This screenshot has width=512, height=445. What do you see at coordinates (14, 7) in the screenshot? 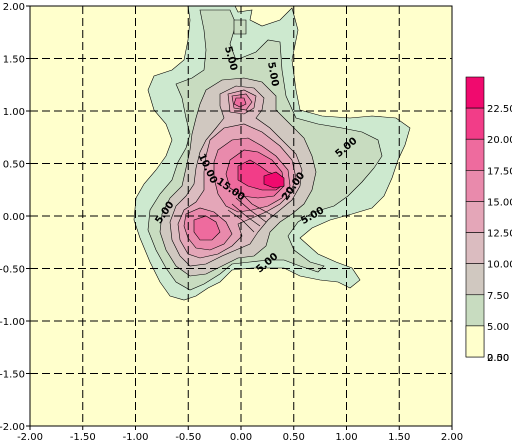
I see `y-tick-label: 2.00` at bounding box center [14, 7].